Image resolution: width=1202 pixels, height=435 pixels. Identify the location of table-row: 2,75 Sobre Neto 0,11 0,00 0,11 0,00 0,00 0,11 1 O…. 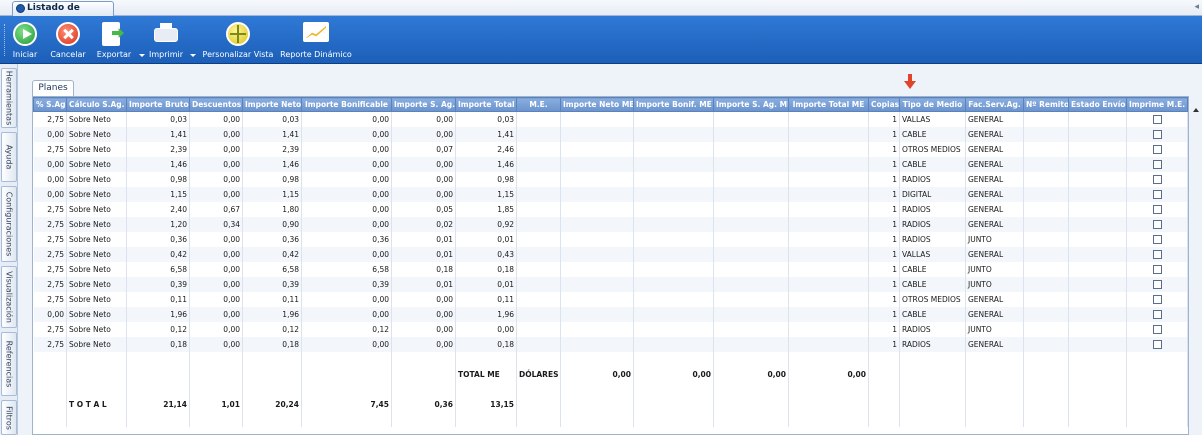
(610, 299).